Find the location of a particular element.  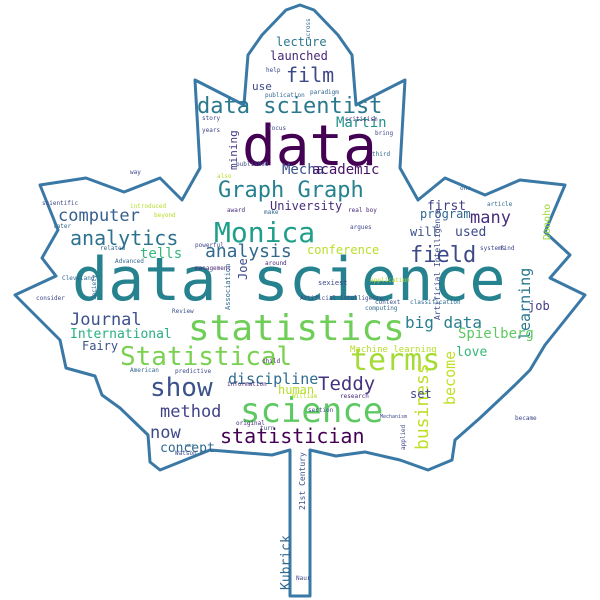

cloud-word: William is located at coordinates (305, 396).